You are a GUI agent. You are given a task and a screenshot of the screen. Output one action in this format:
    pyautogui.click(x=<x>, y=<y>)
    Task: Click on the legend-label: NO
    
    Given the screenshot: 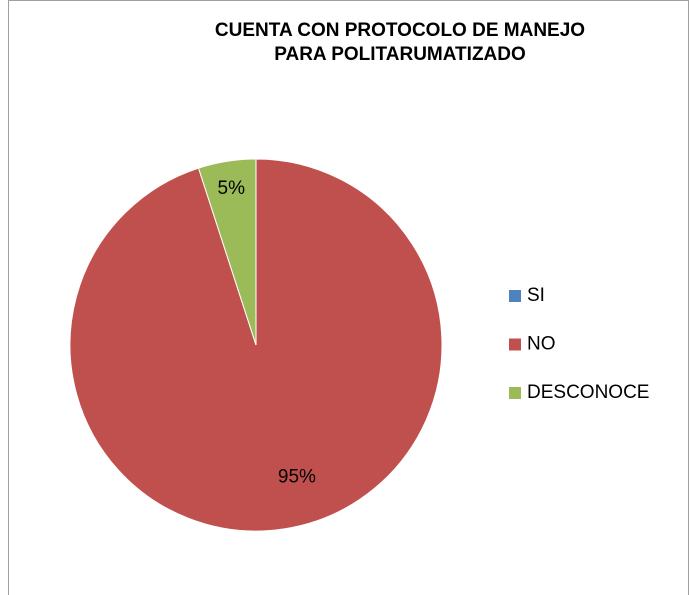 What is the action you would take?
    pyautogui.click(x=541, y=344)
    